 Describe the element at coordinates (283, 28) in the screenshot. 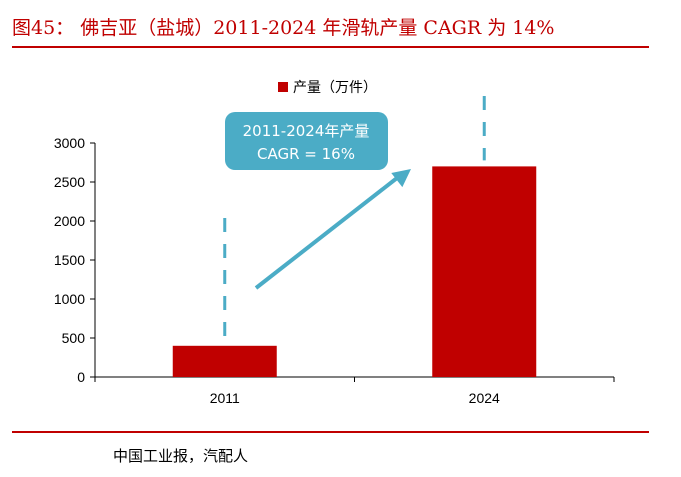

I see `figure-title: 图45： 佛吉亚（盐城）2011-2024 年滑轨产量 CAGR 为 14%` at that location.